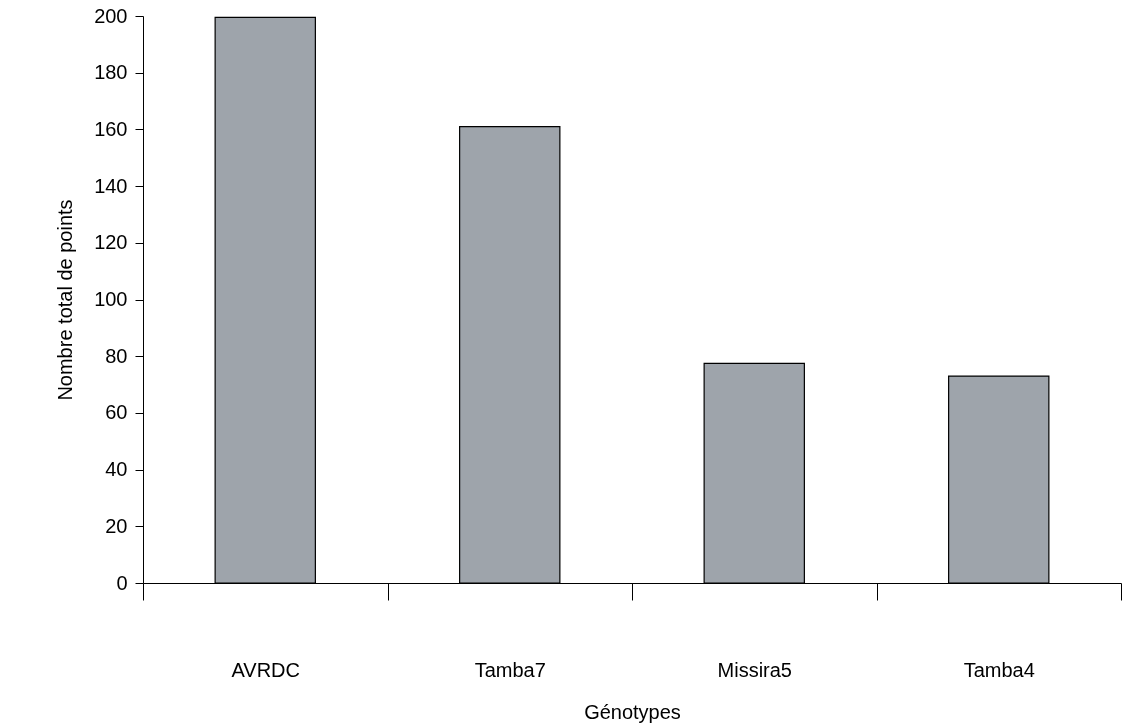  What do you see at coordinates (111, 72) in the screenshot?
I see `y-tick-label: 180` at bounding box center [111, 72].